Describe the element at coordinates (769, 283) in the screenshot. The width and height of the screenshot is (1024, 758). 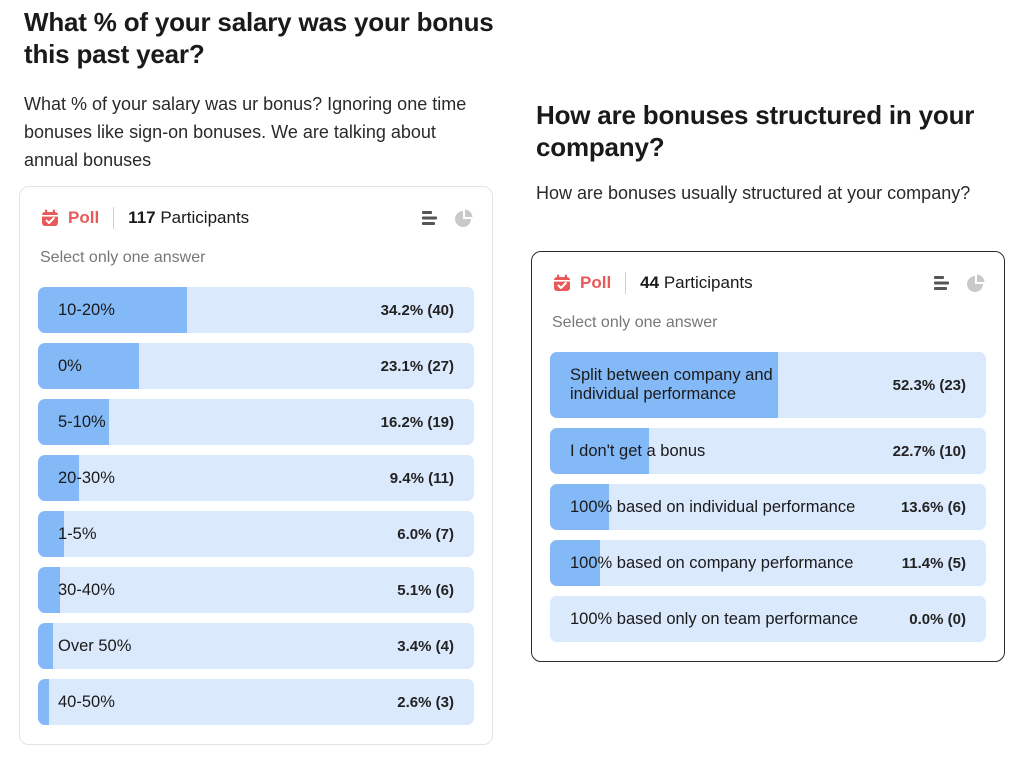
I see `right-poll-header: Poll 44 Participants` at that location.